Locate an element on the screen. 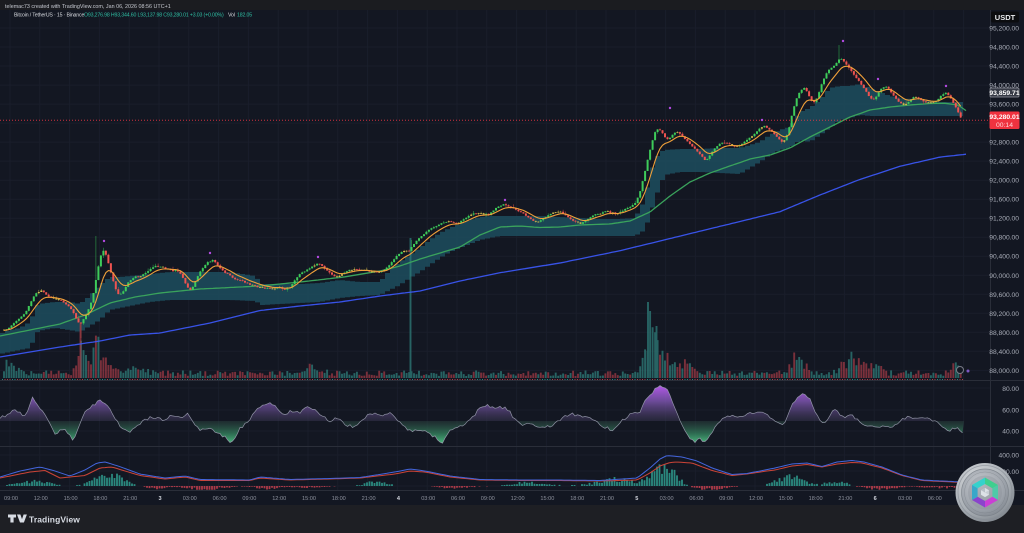 The image size is (1024, 533). svg-text: 94,400.00 is located at coordinates (1004, 67).